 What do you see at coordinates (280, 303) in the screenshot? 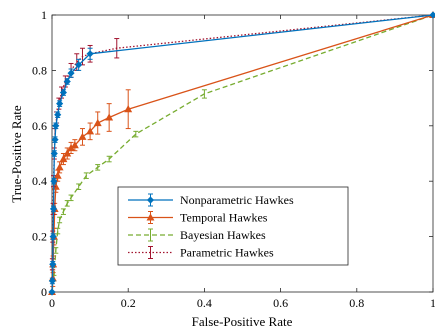
I see `x-tick-label: 0.6` at bounding box center [280, 303].